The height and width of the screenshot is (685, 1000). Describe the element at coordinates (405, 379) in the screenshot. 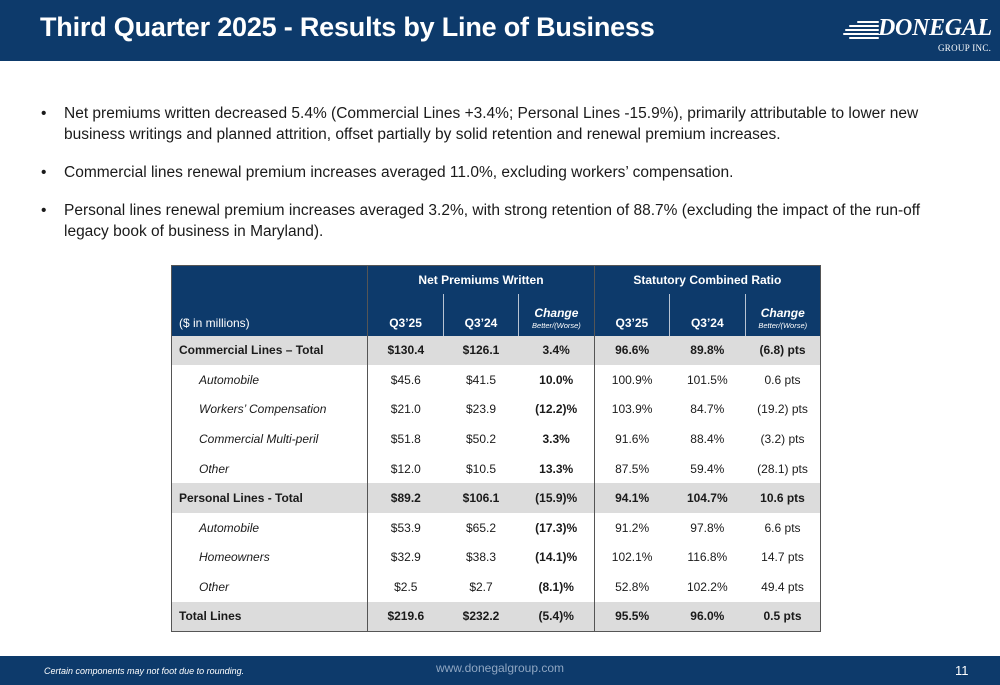

I see `npw-q325-cell: $45.6` at that location.